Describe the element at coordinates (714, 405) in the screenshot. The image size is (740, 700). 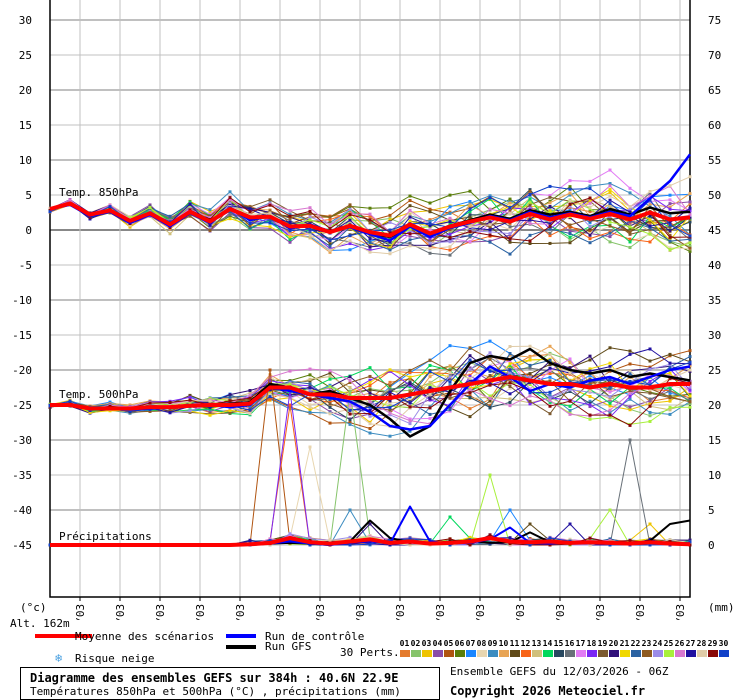
I see `right-tick-label: 20` at that location.